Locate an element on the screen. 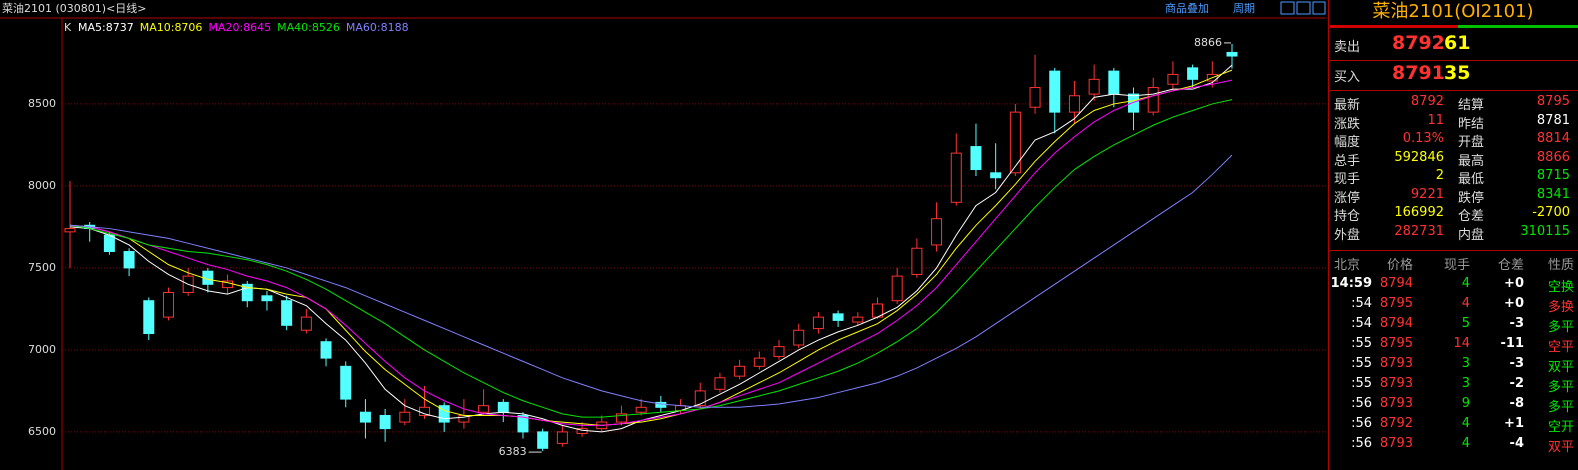 The height and width of the screenshot is (470, 1578). stat-value: 2 is located at coordinates (1439, 175).